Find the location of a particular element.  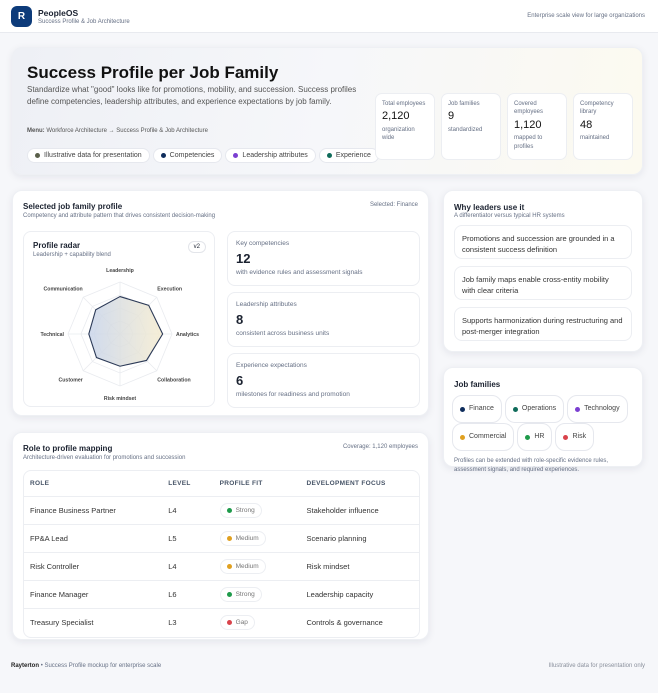

family-label: Risk is located at coordinates (579, 436).